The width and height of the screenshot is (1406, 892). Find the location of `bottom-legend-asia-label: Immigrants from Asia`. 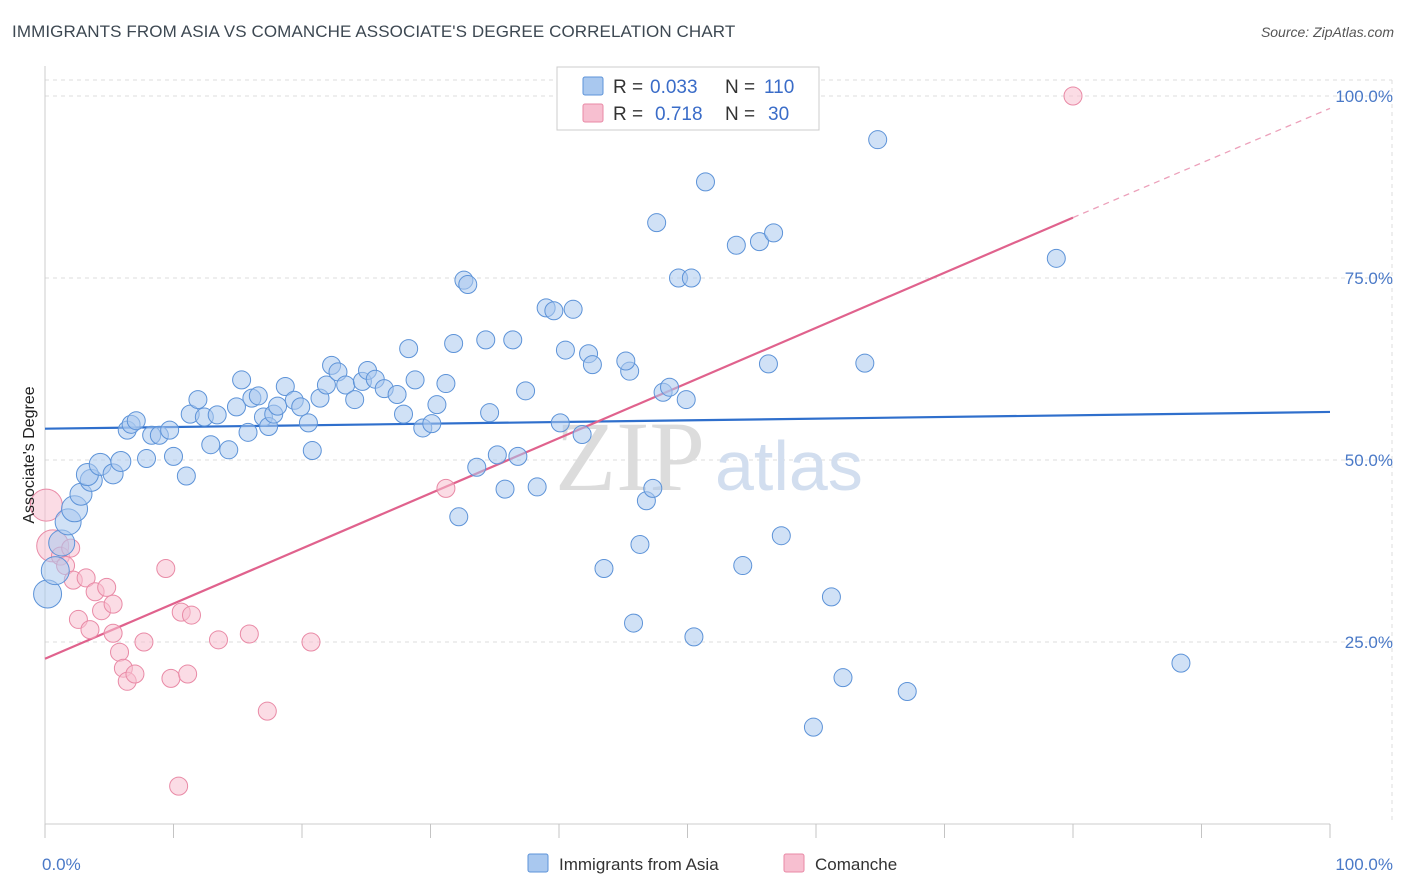

bottom-legend-asia-label: Immigrants from Asia is located at coordinates (639, 864).